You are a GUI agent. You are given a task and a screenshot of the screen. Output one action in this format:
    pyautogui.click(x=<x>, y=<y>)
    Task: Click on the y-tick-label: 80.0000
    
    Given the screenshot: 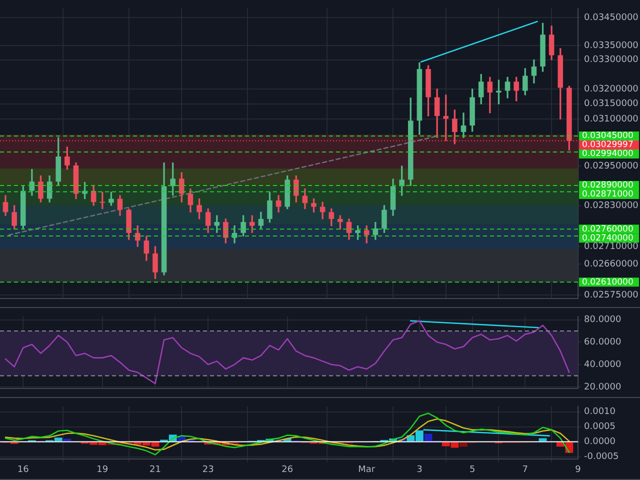 What is the action you would take?
    pyautogui.click(x=603, y=320)
    